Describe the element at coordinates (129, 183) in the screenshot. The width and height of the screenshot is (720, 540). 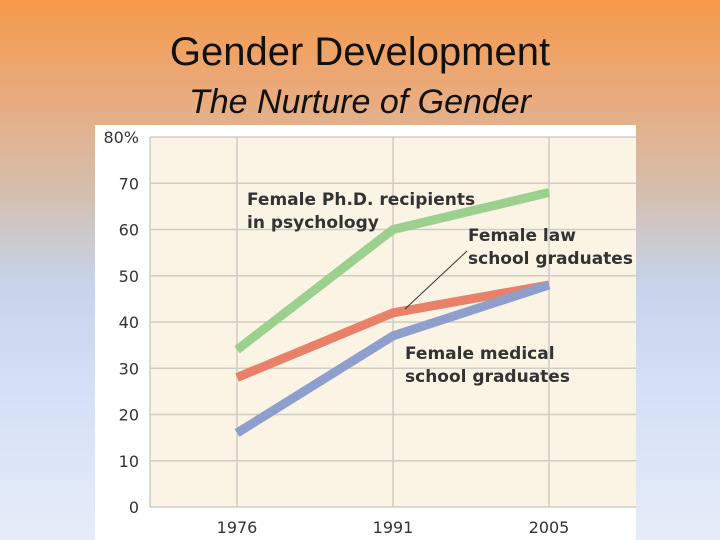
I see `y-tick-label: 70` at that location.